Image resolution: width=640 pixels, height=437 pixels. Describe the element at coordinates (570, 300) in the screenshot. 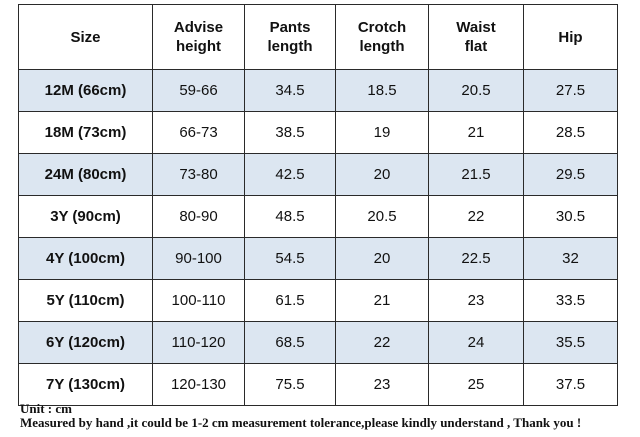

I see `hip-cell: 33.5` at that location.